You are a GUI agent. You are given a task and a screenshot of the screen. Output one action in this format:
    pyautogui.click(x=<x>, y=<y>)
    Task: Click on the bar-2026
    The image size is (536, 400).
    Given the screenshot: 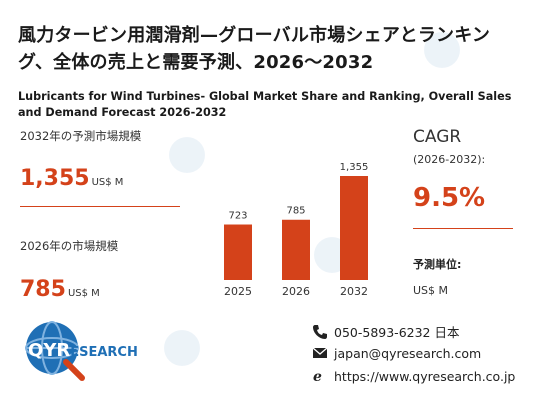 What is the action you would take?
    pyautogui.click(x=296, y=249)
    